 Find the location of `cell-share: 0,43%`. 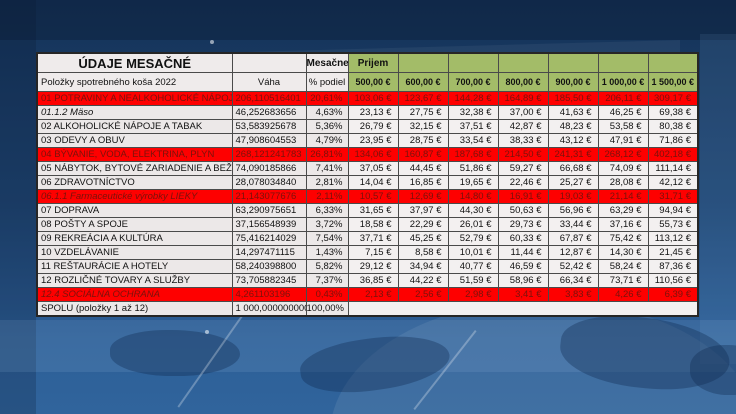

cell-share: 0,43% is located at coordinates (327, 294).